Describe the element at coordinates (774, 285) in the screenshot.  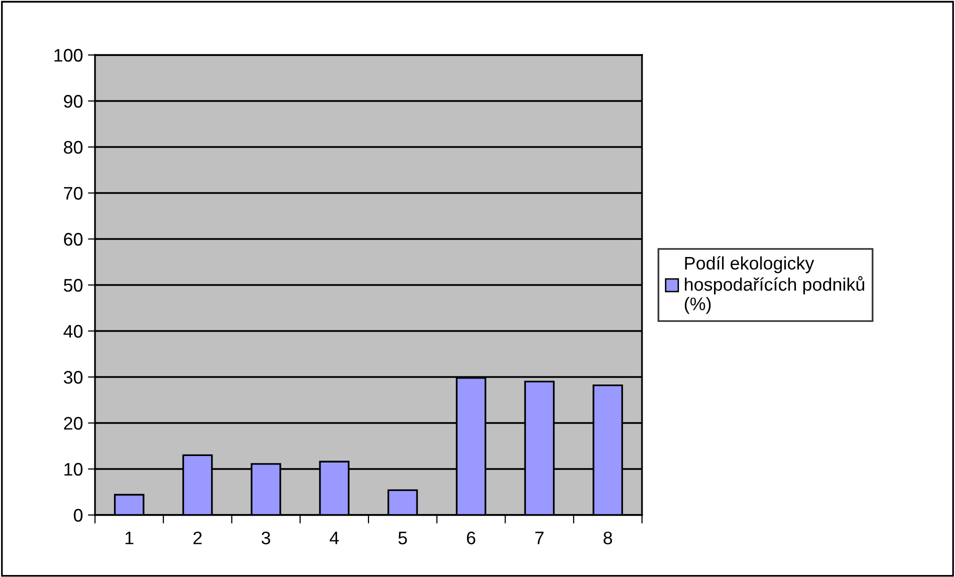
I see `legend-label: Podíl ekologicky hospodařících podniků (%)` at that location.